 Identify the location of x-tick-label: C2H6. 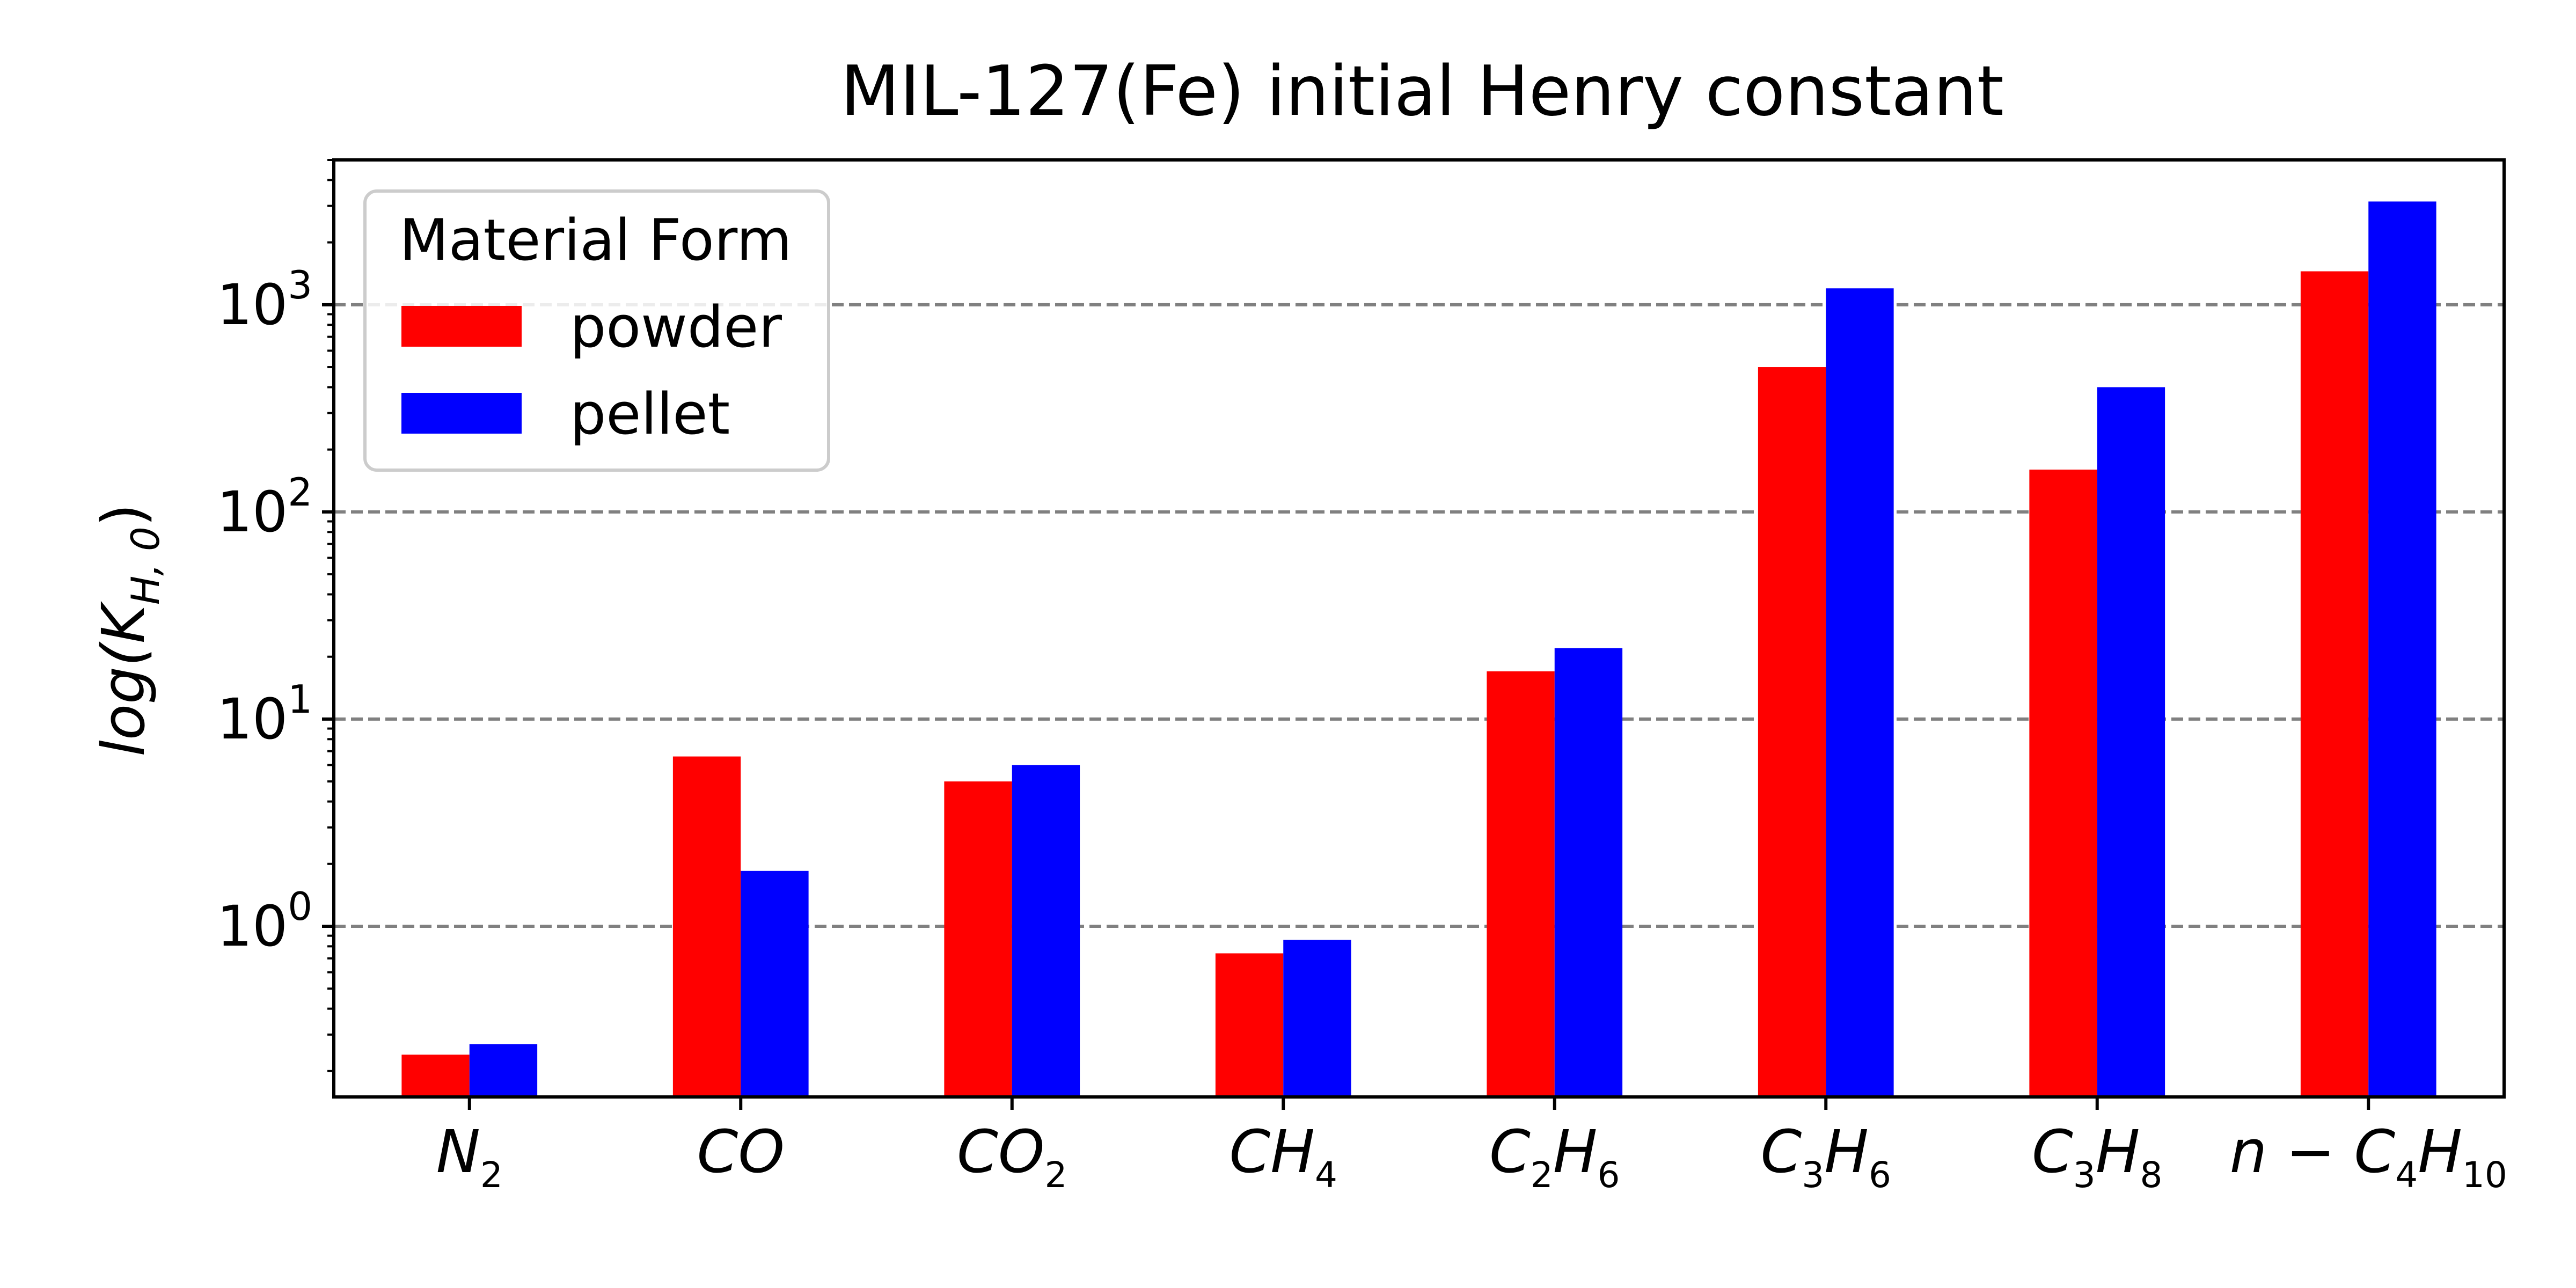
(1554, 1156).